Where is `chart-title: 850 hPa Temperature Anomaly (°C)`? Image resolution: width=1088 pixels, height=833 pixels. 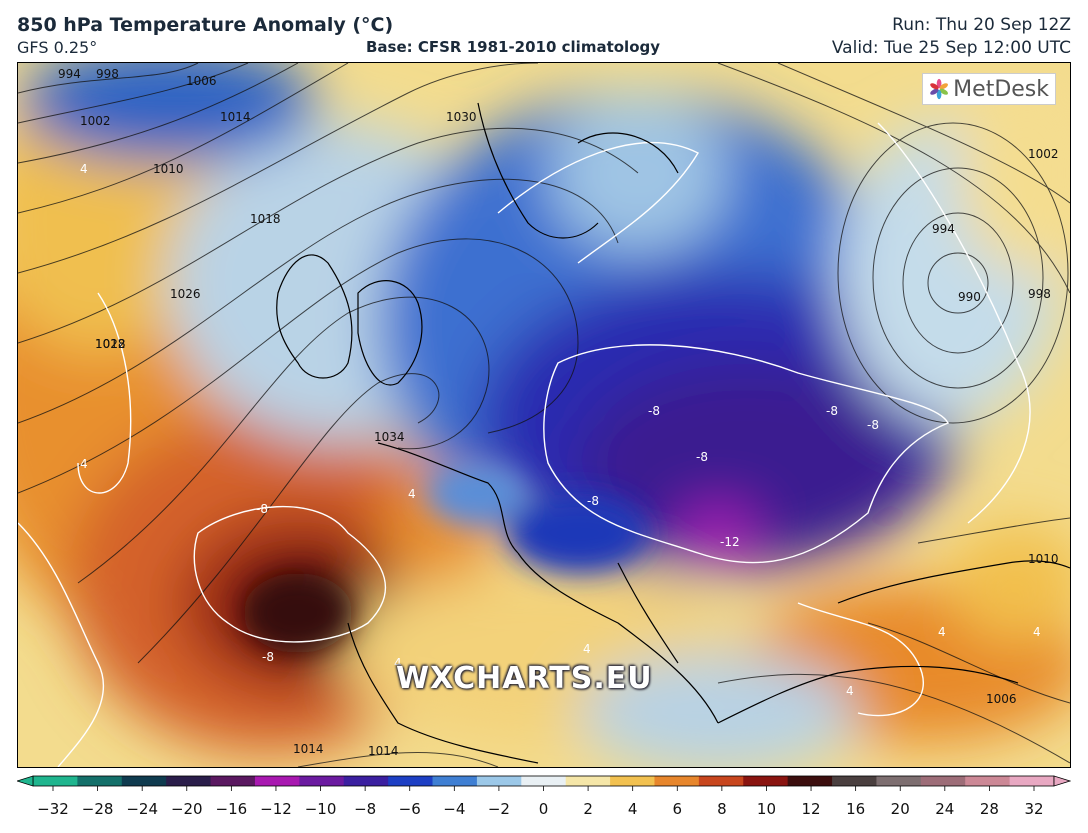
chart-title: 850 hPa Temperature Anomaly (°C) is located at coordinates (205, 25).